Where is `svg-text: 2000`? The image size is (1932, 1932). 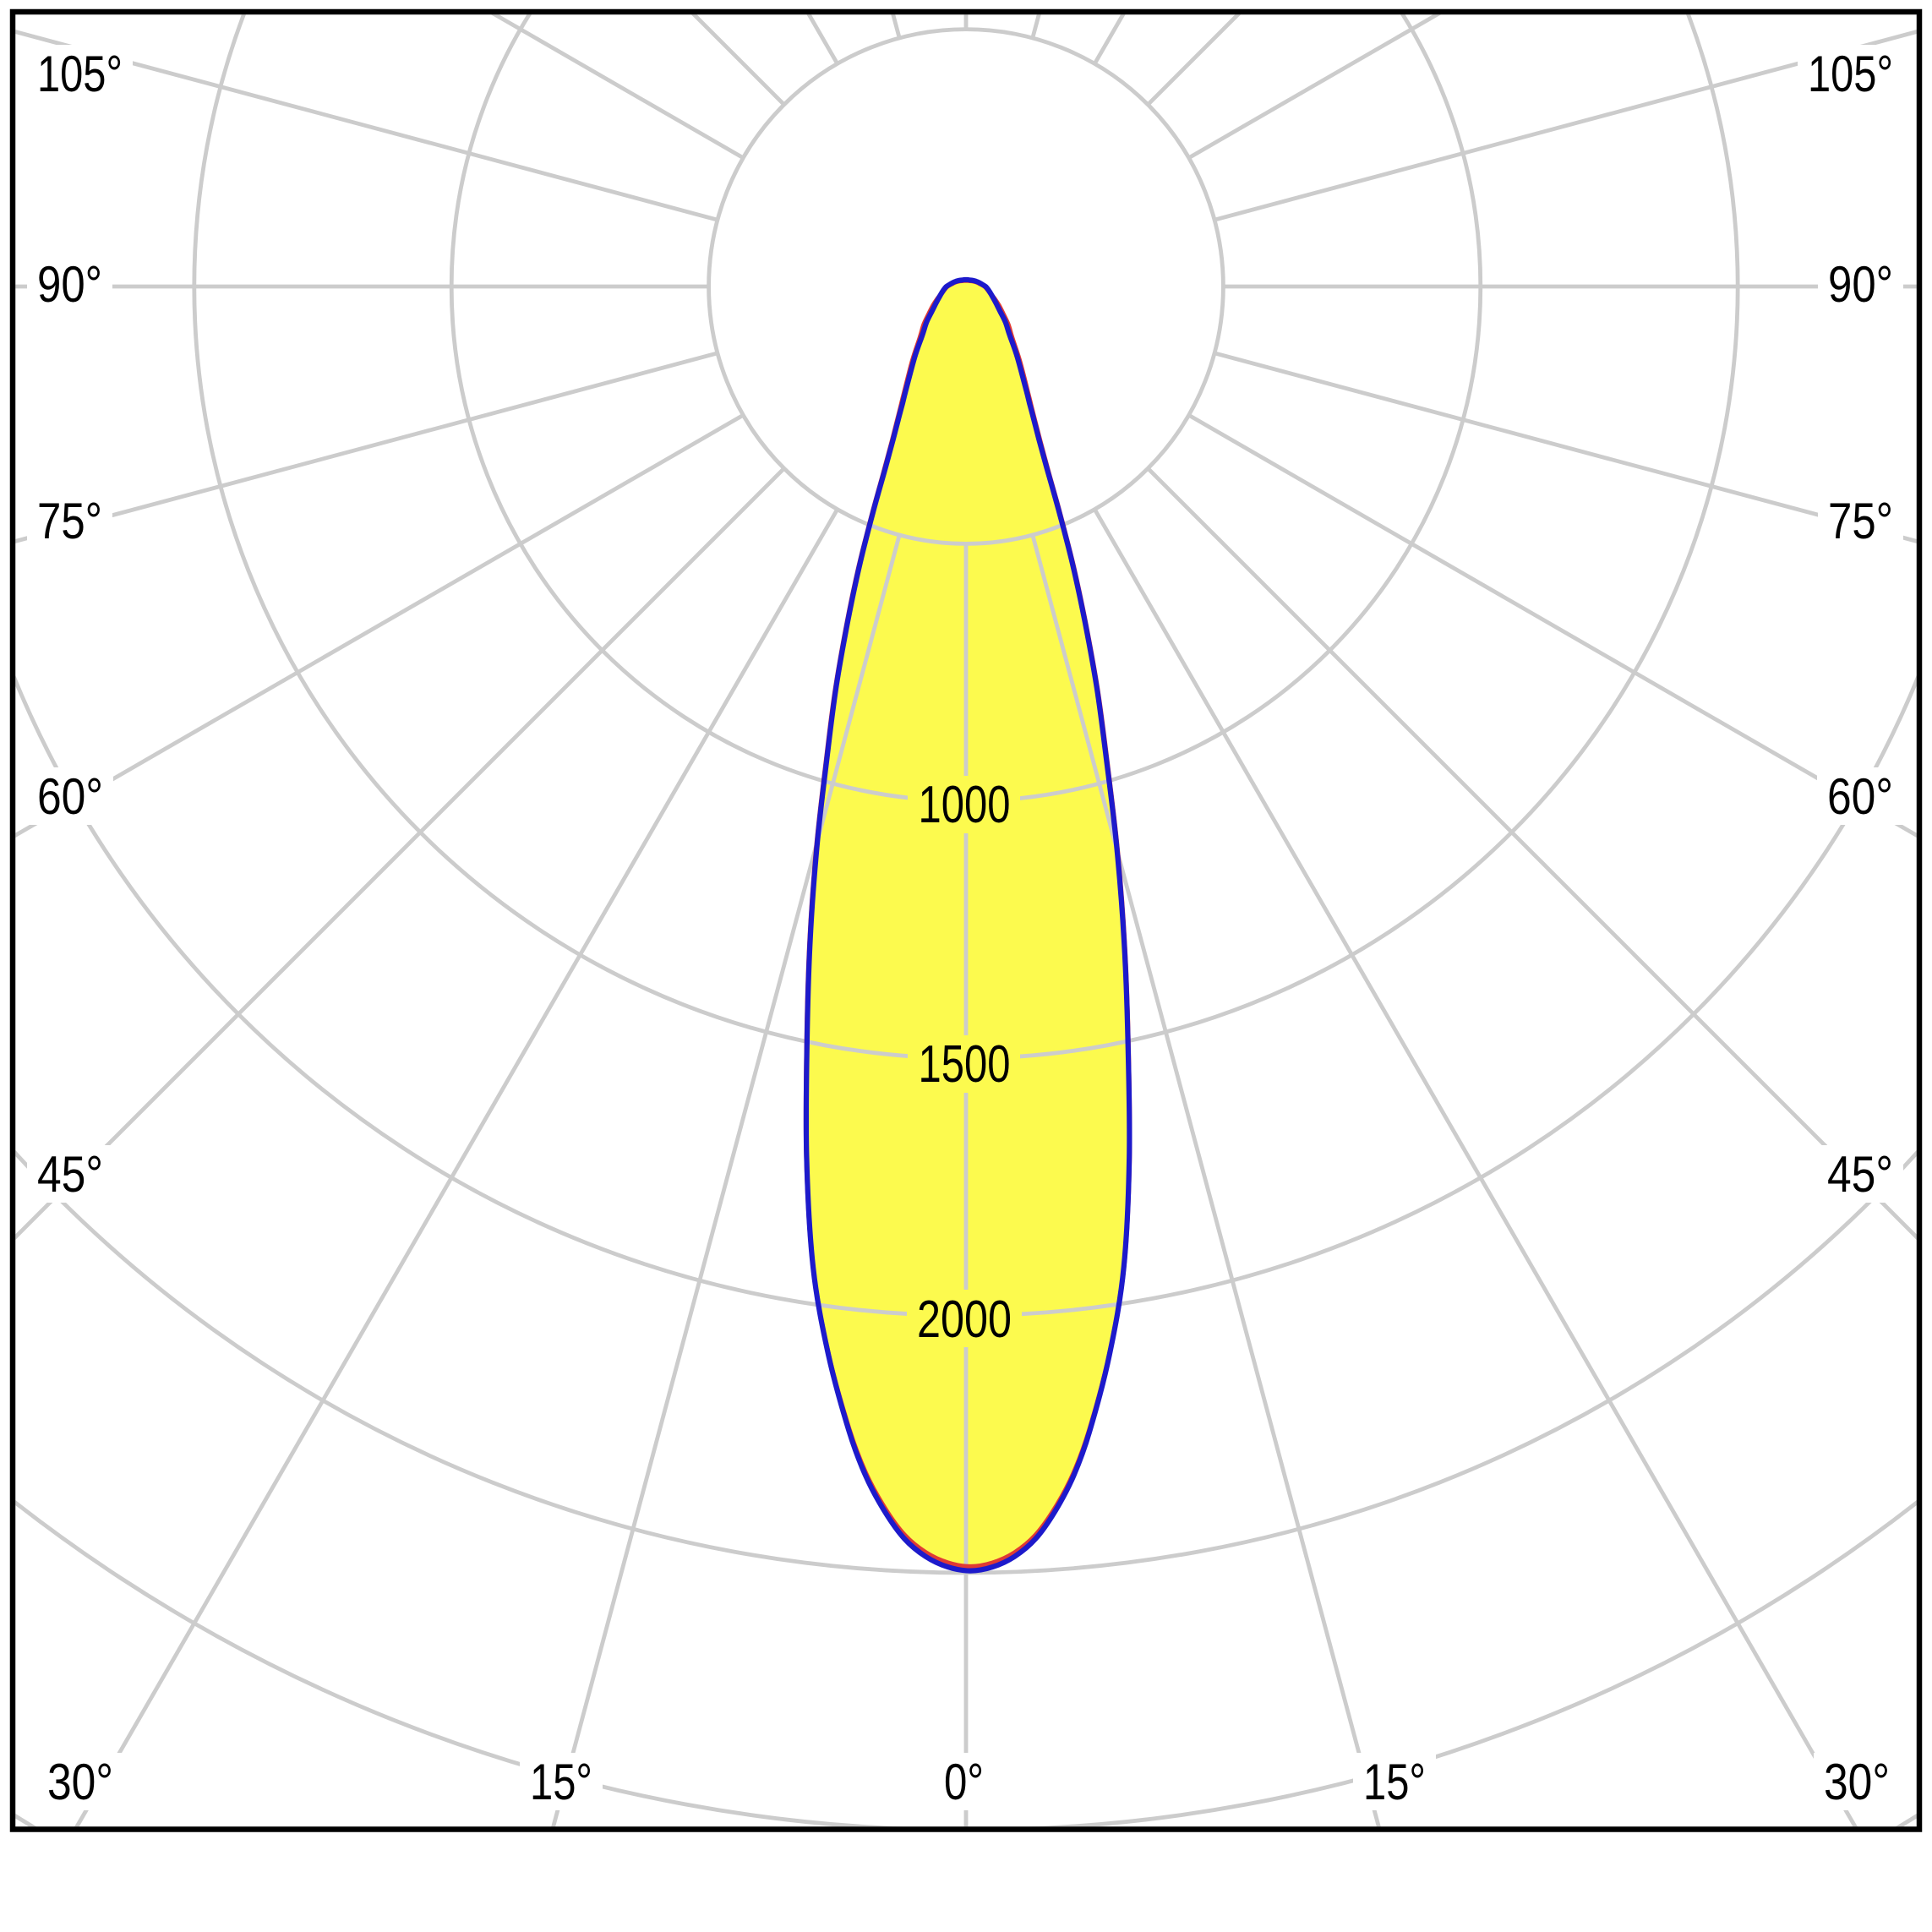 svg-text: 2000 is located at coordinates (964, 1320).